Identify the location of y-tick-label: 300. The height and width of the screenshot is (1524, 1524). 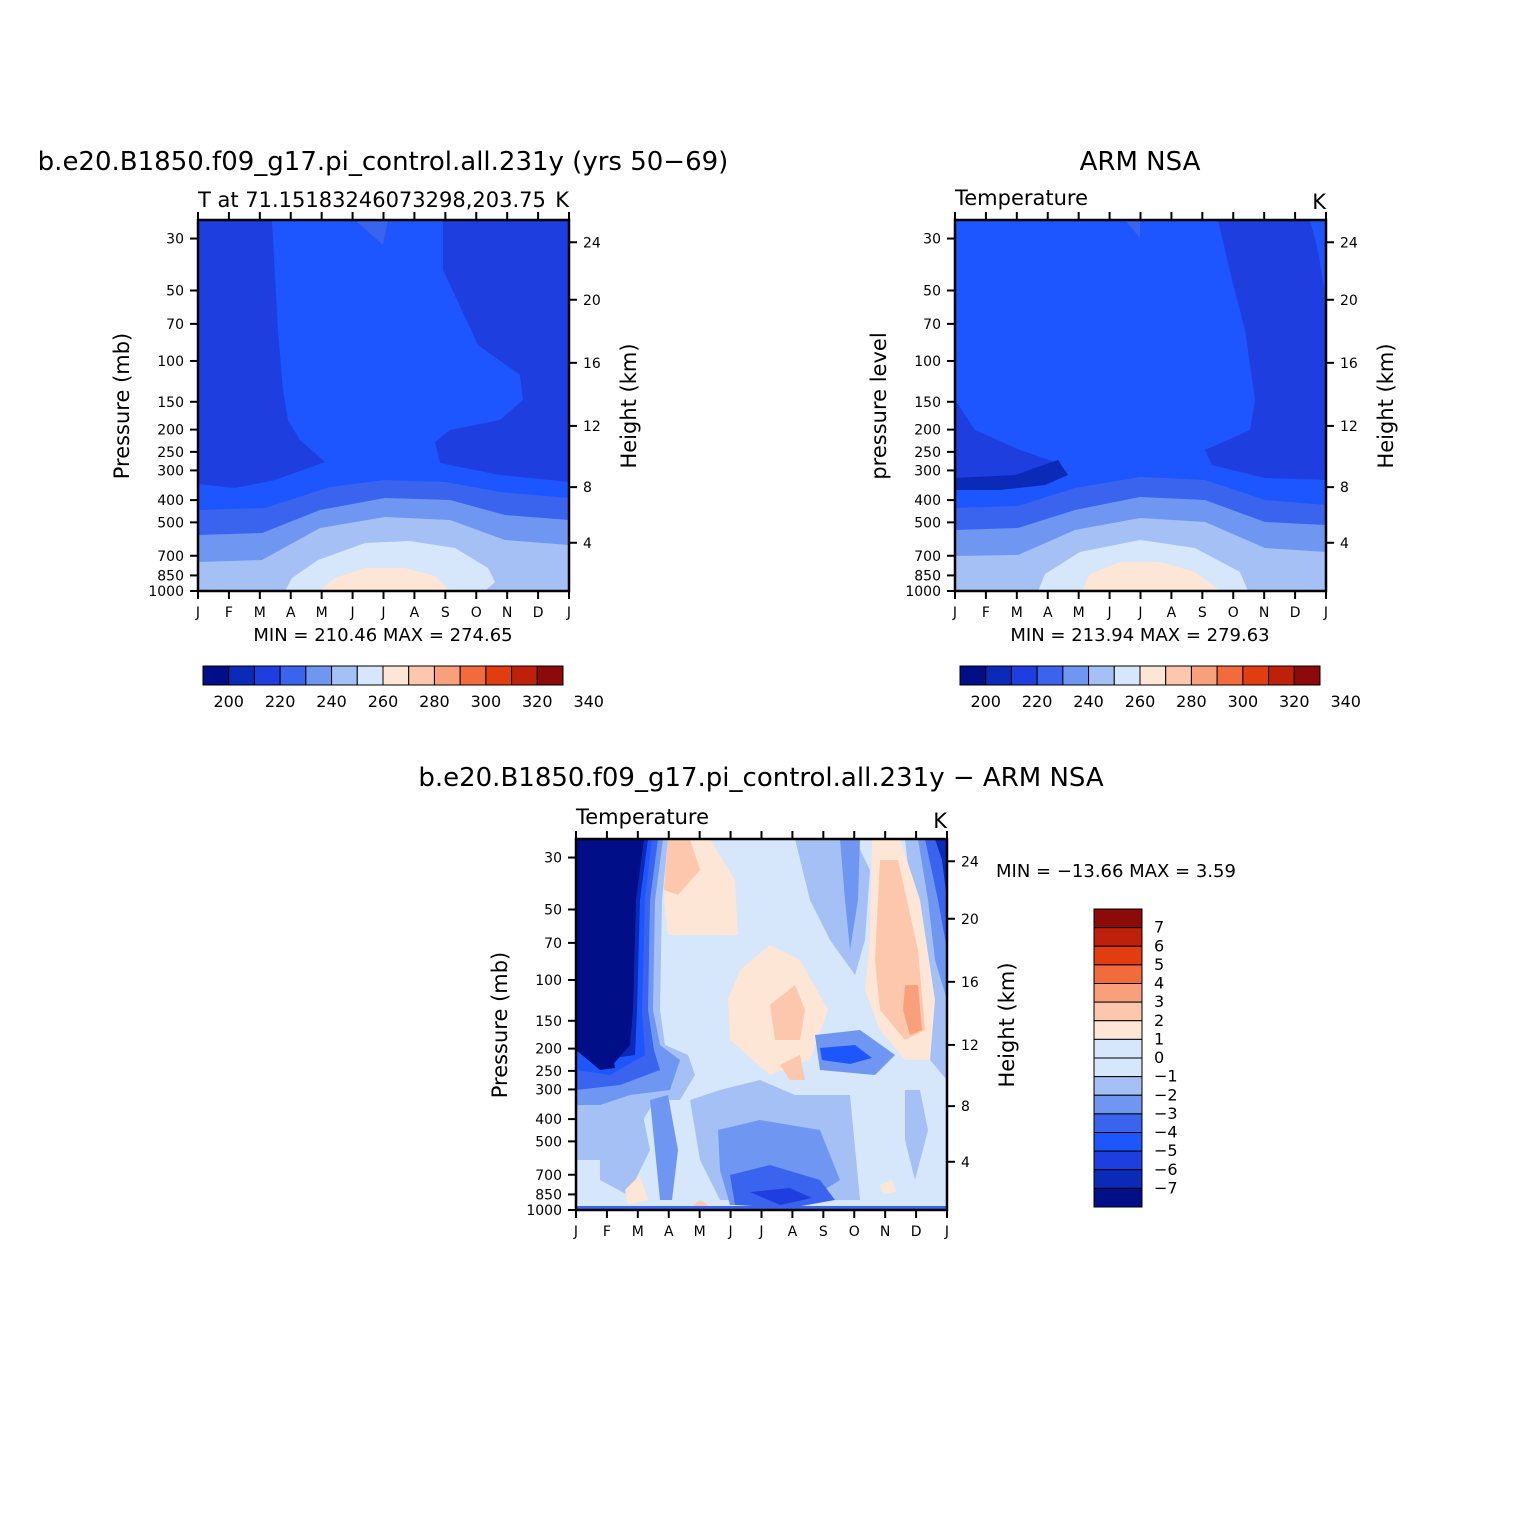
(927, 471).